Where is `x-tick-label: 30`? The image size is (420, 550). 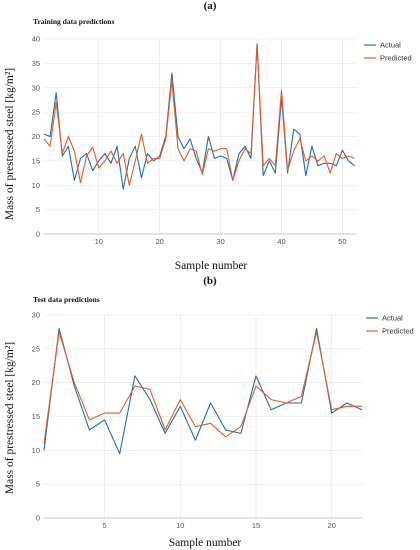
x-tick-label: 30 is located at coordinates (220, 241).